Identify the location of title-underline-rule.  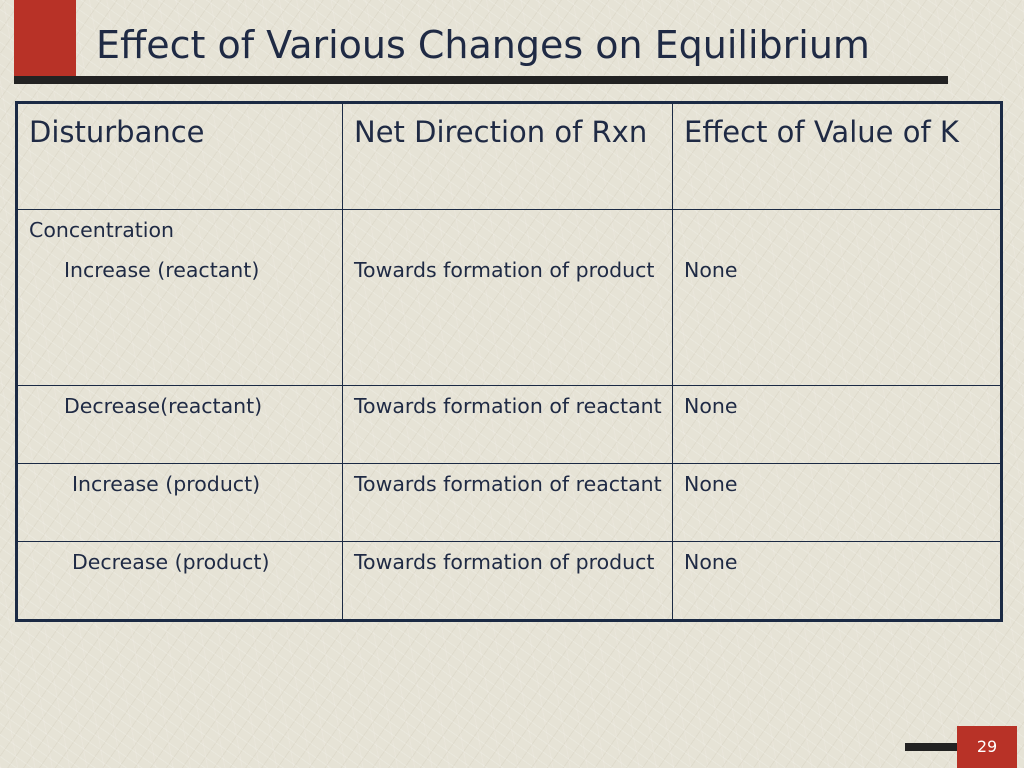
(481, 80).